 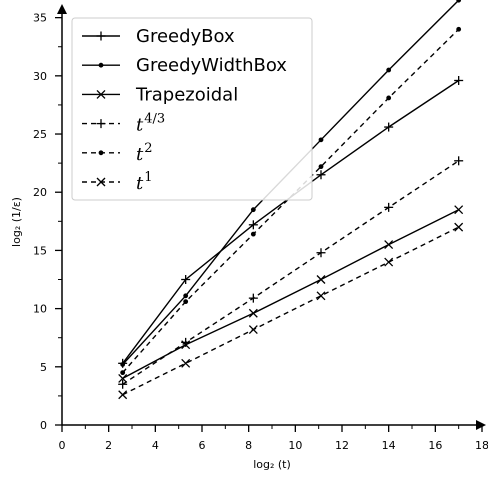 I want to click on legend-item: Trapezoidal, so click(x=160, y=94).